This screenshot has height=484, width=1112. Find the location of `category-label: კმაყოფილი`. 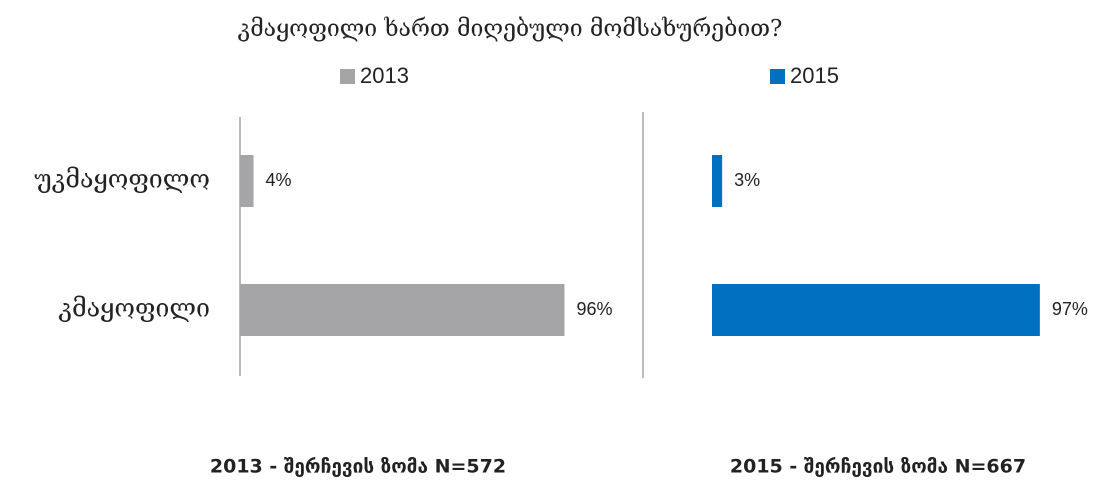

category-label: კმაყოფილი is located at coordinates (134, 308).